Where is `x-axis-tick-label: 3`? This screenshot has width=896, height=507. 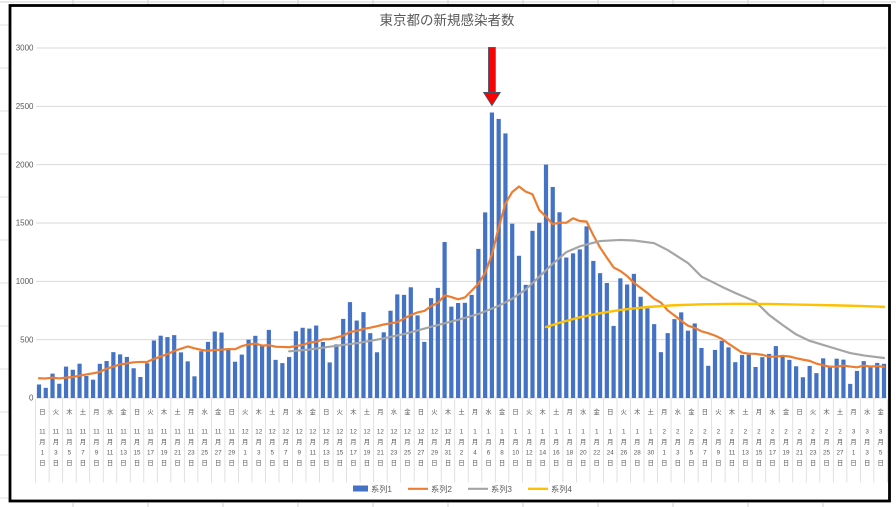
x-axis-tick-label: 3 is located at coordinates (259, 453).